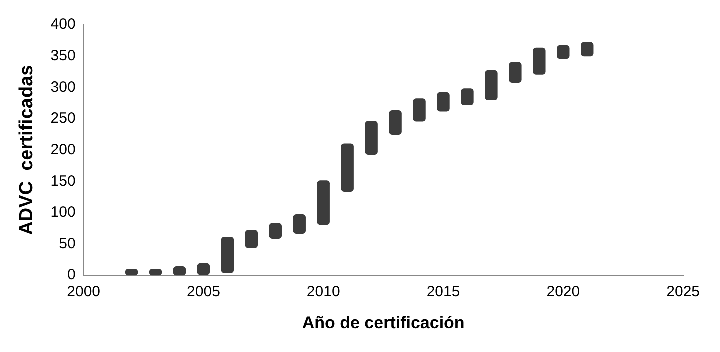 Image resolution: width=720 pixels, height=352 pixels. What do you see at coordinates (63, 213) in the screenshot?
I see `y-tick-label: 100` at bounding box center [63, 213].